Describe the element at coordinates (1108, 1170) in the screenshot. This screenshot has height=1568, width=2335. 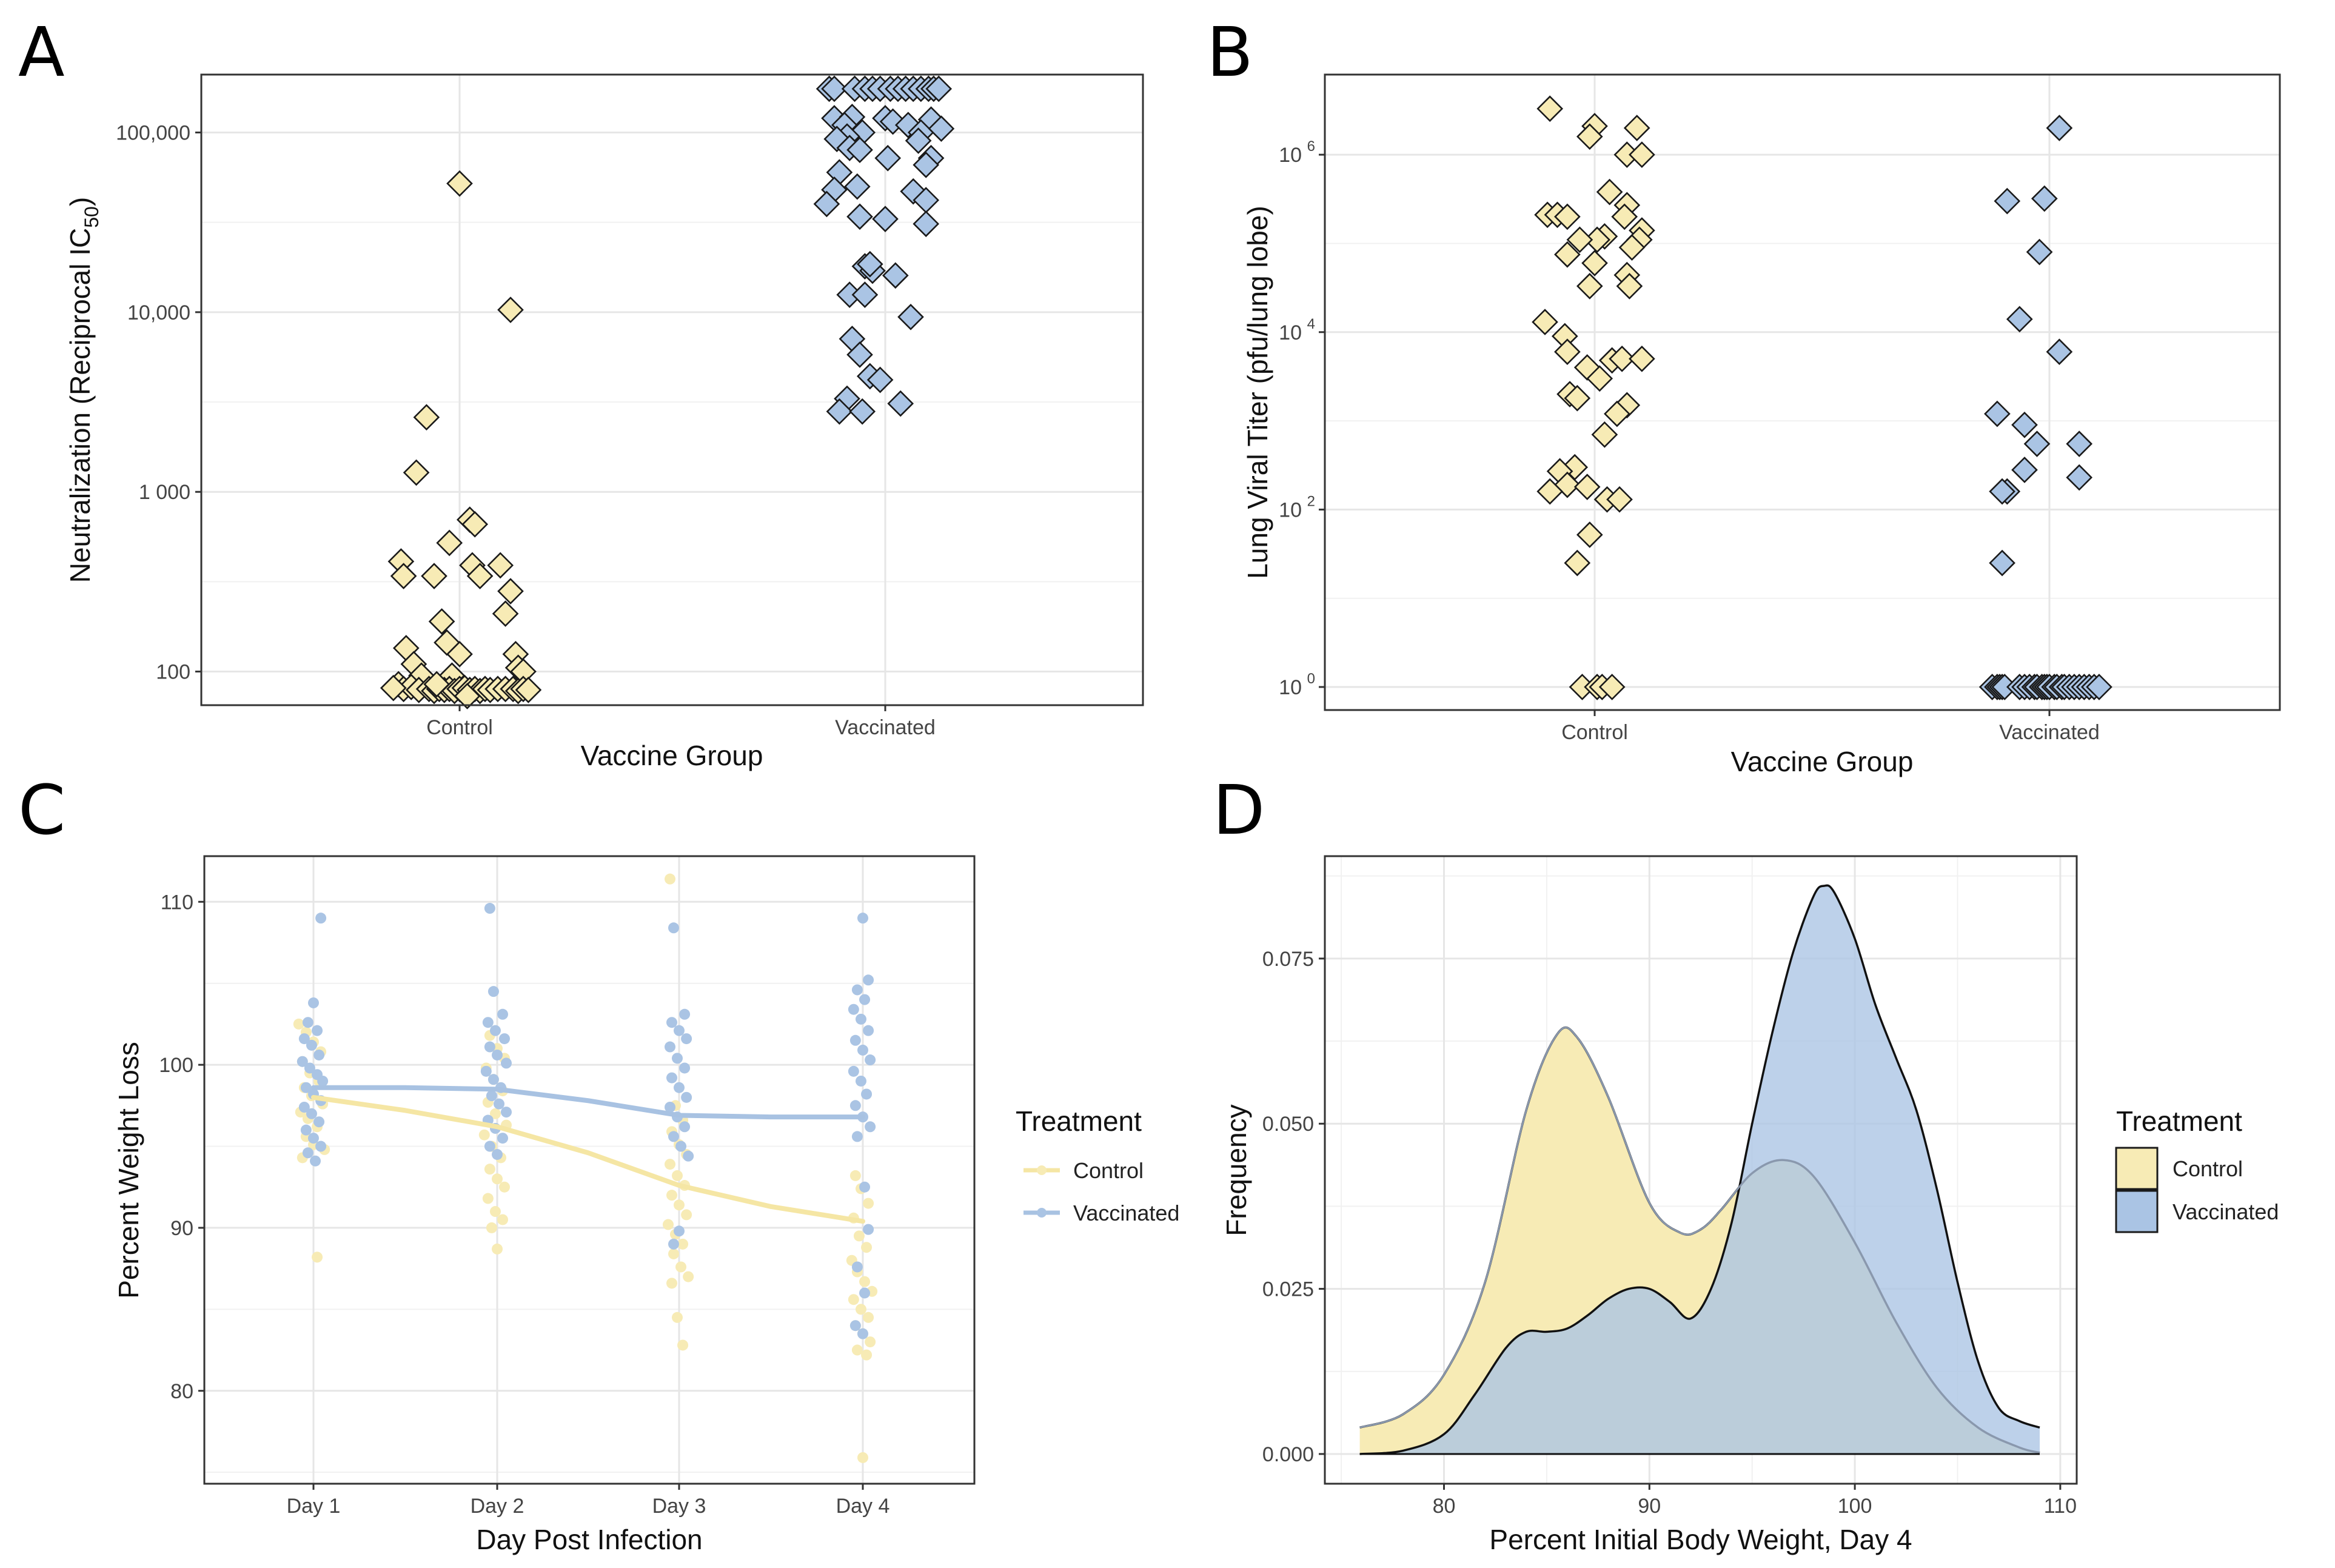
I see `panel-c-legend-control: Control` at that location.